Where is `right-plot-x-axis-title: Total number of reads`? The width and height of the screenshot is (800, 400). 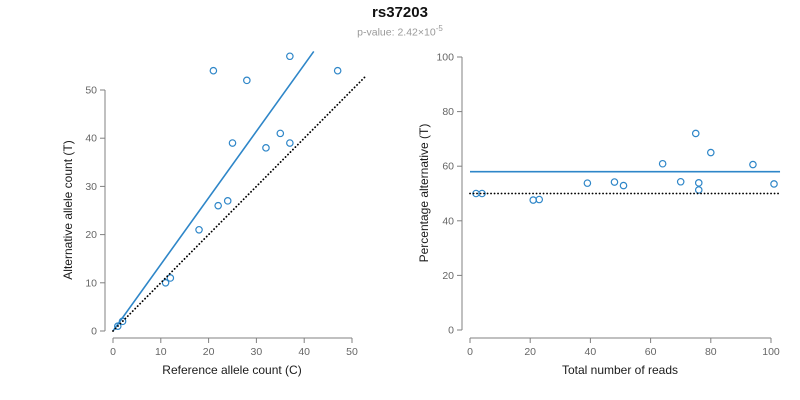 right-plot-x-axis-title: Total number of reads is located at coordinates (620, 370).